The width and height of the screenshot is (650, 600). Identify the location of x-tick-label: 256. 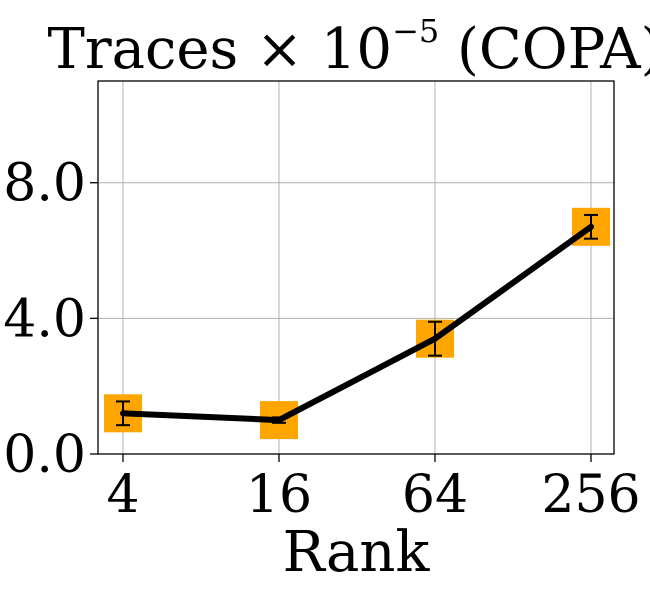
(590, 495).